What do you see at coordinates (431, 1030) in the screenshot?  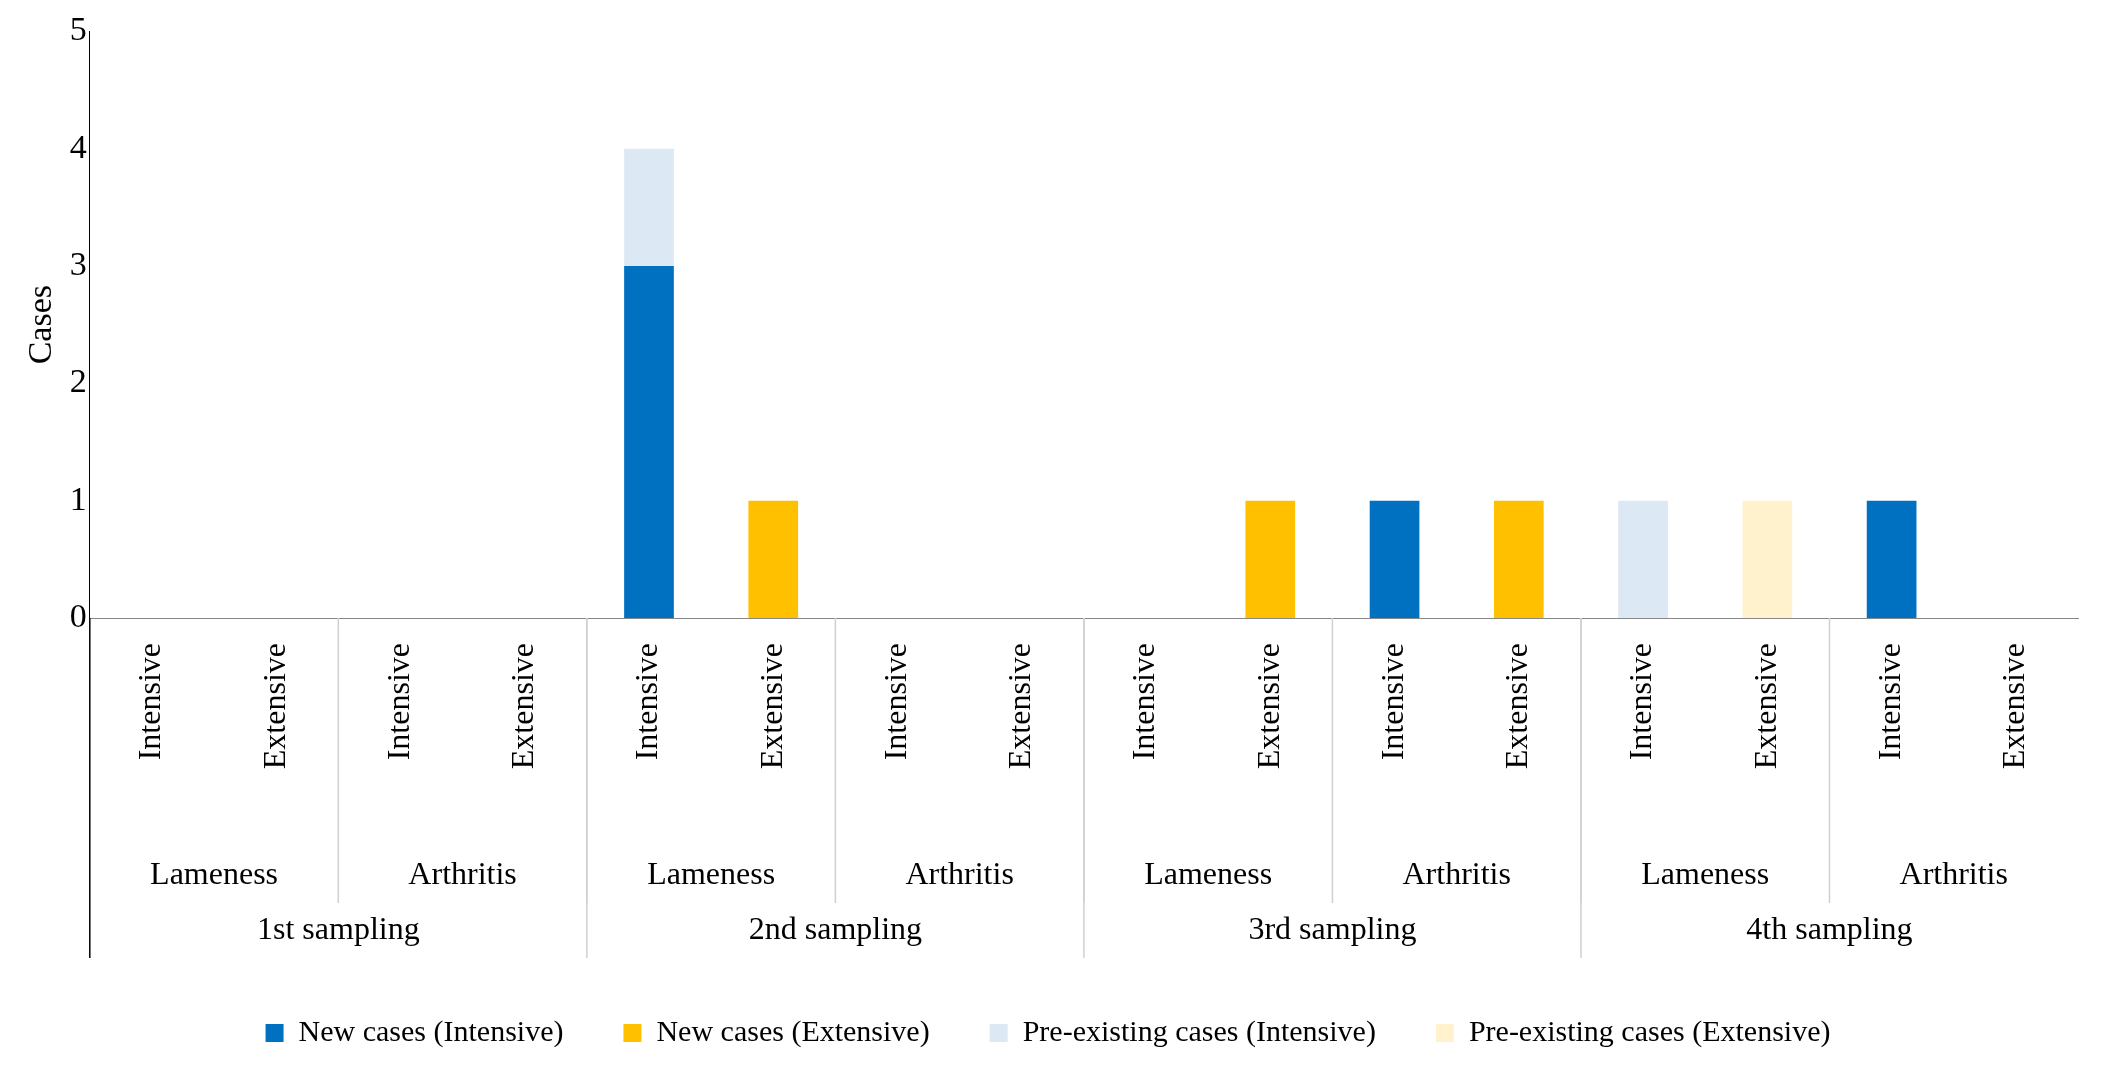 I see `legend-label: New cases (Intensive)` at bounding box center [431, 1030].